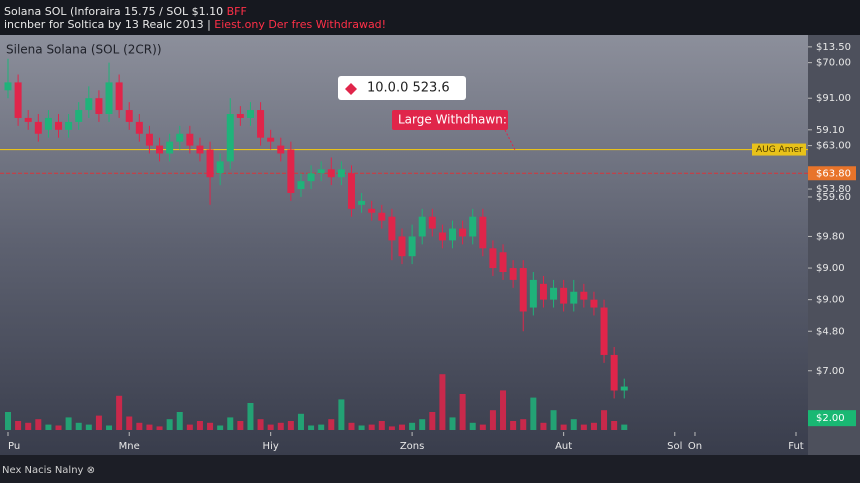 This screenshot has height=483, width=860. What do you see at coordinates (402, 88) in the screenshot?
I see `callout-box` at bounding box center [402, 88].